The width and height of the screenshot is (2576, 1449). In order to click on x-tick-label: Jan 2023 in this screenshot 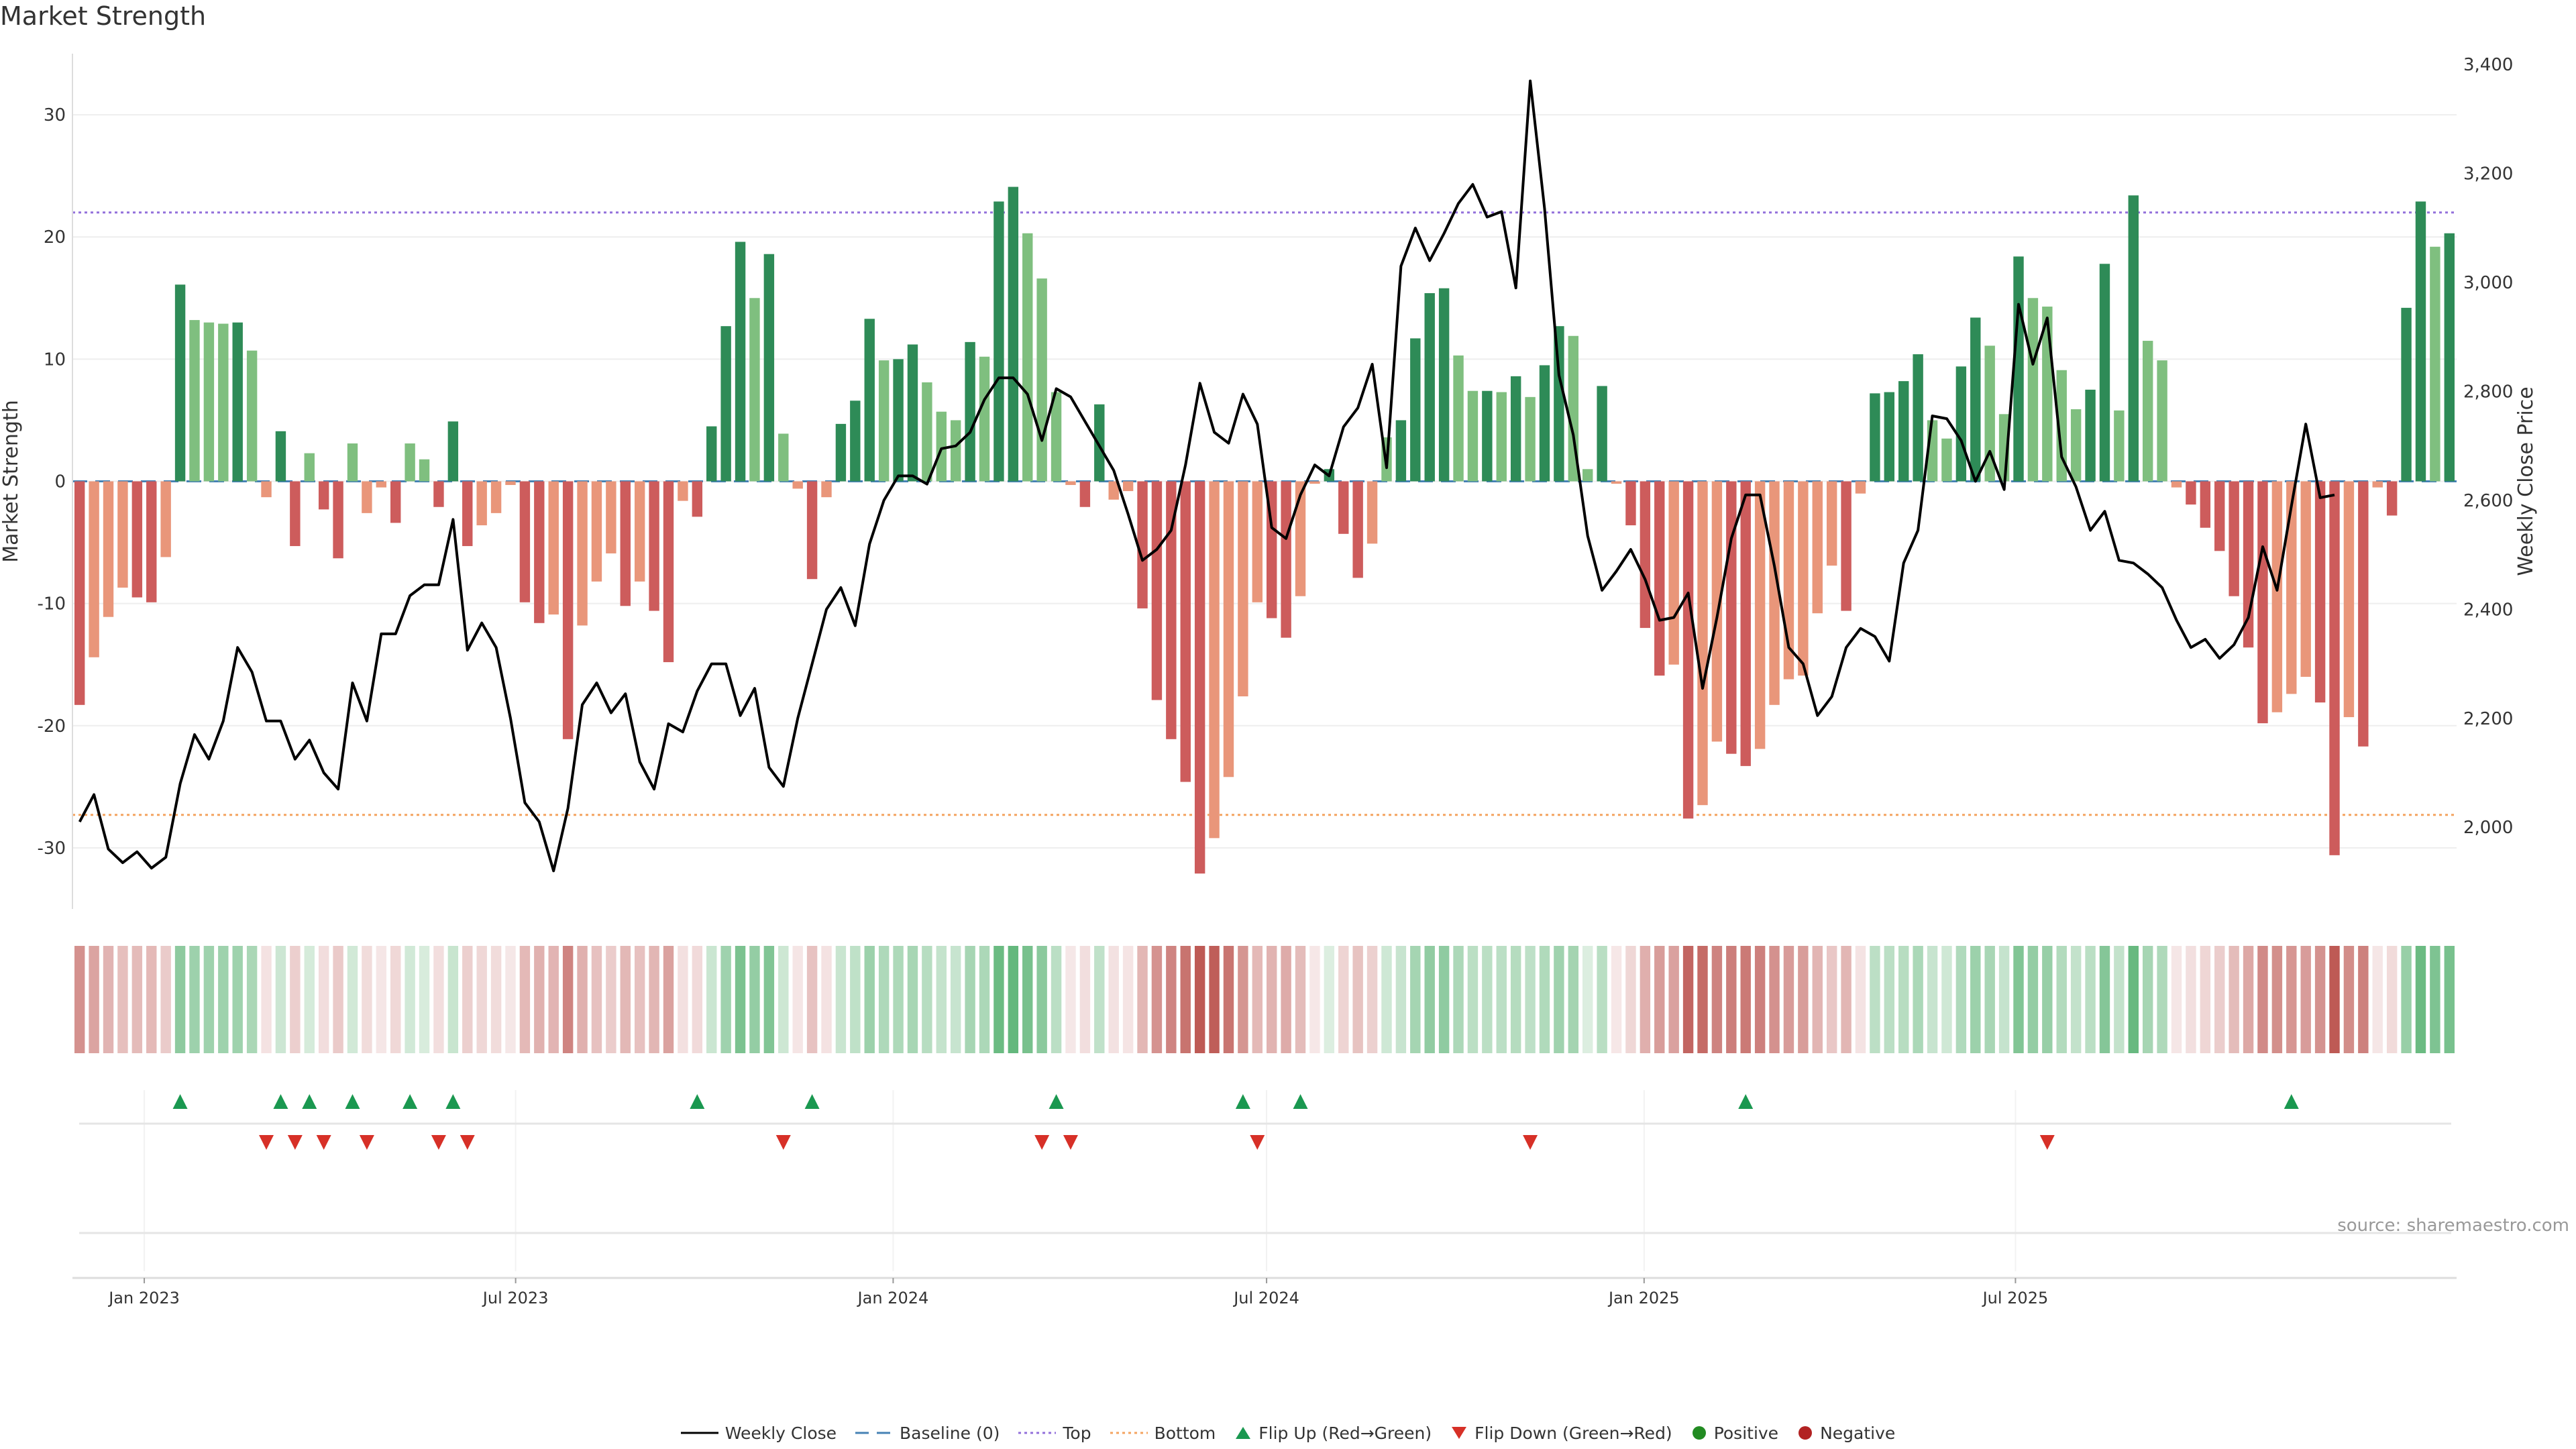, I will do `click(143, 1298)`.